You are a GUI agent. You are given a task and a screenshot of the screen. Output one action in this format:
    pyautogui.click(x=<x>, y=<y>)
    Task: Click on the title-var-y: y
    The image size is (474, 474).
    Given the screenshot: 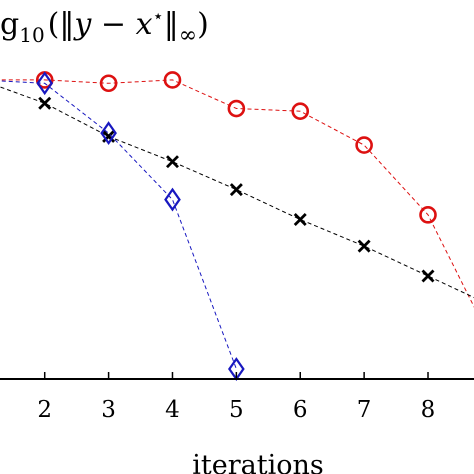 What is the action you would take?
    pyautogui.click(x=82, y=24)
    